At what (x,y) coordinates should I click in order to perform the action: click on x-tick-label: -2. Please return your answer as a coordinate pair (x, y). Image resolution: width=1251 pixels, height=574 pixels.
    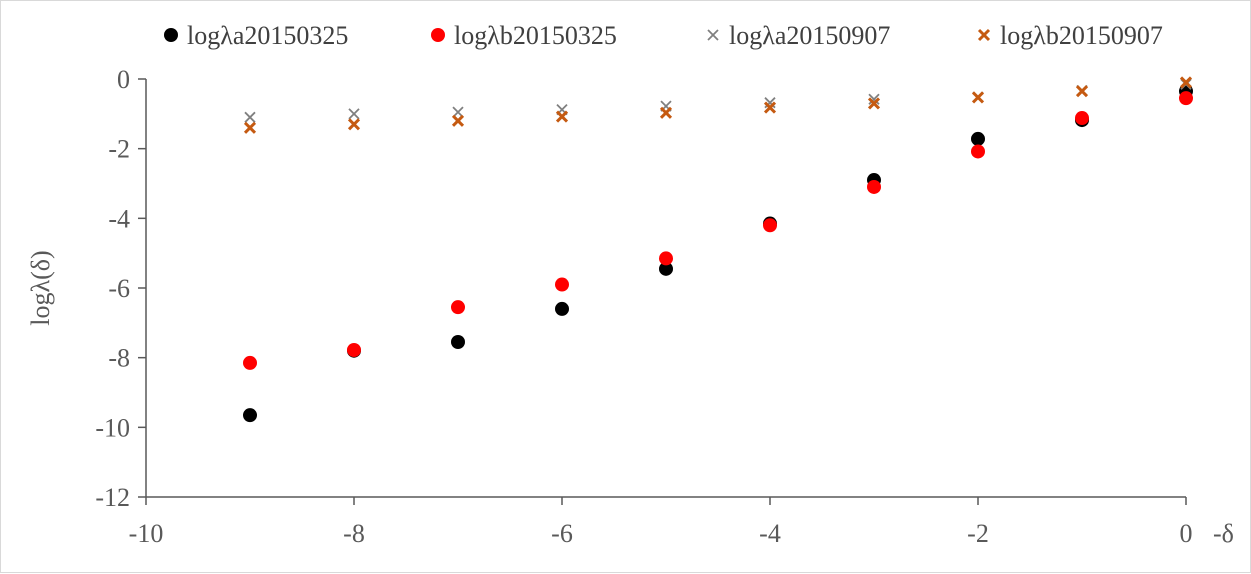
    Looking at the image, I should click on (978, 533).